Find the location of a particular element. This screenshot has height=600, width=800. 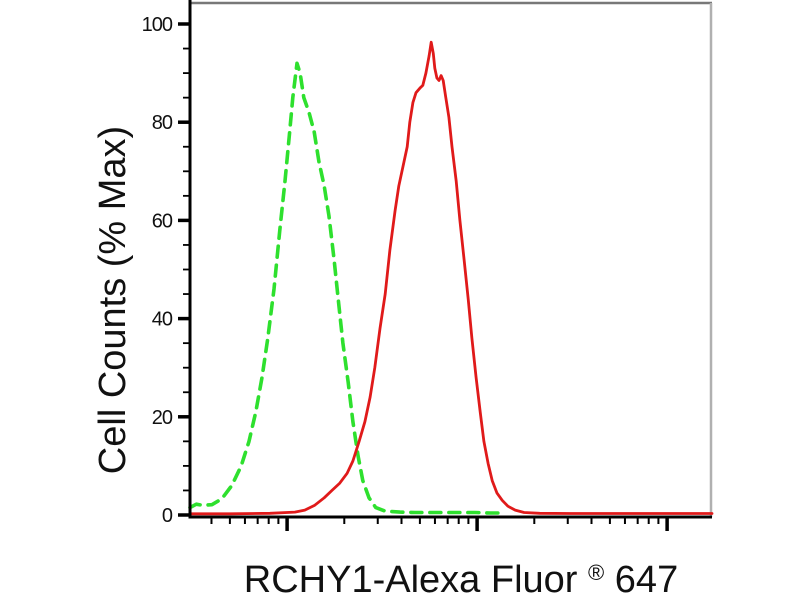

y-tick-label-60: 60 is located at coordinates (162, 221).